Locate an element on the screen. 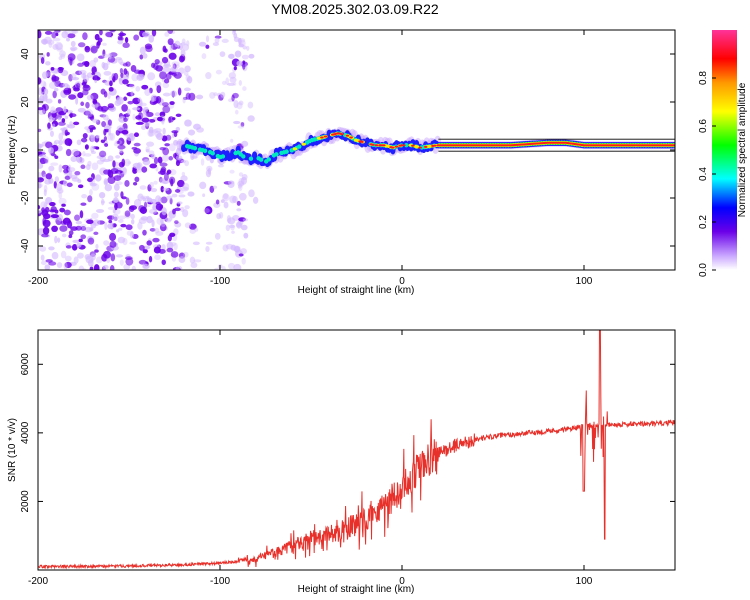 The width and height of the screenshot is (750, 600). spectrogram-xtick-label: -100 is located at coordinates (220, 281).